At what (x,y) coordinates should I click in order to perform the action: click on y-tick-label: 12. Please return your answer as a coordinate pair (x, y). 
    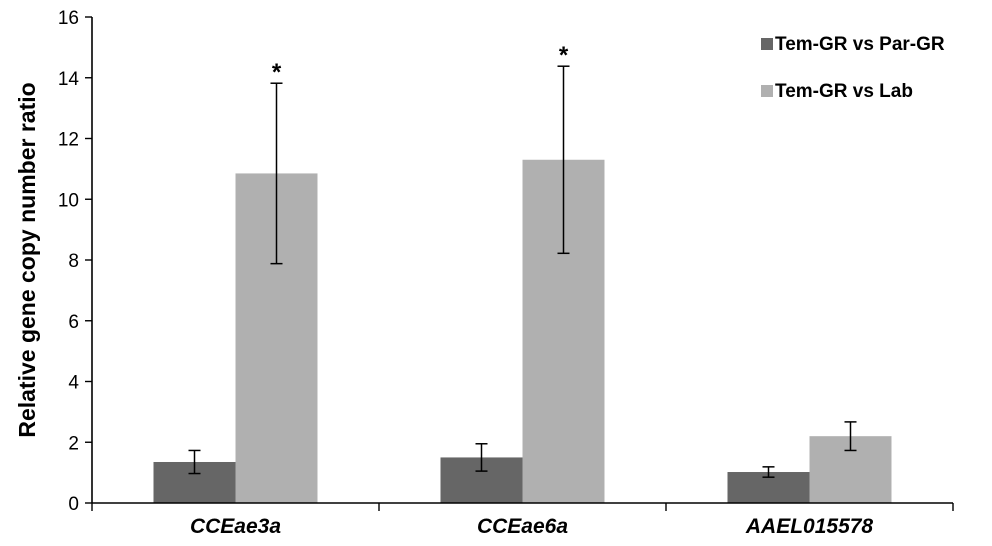
    Looking at the image, I should click on (68, 140).